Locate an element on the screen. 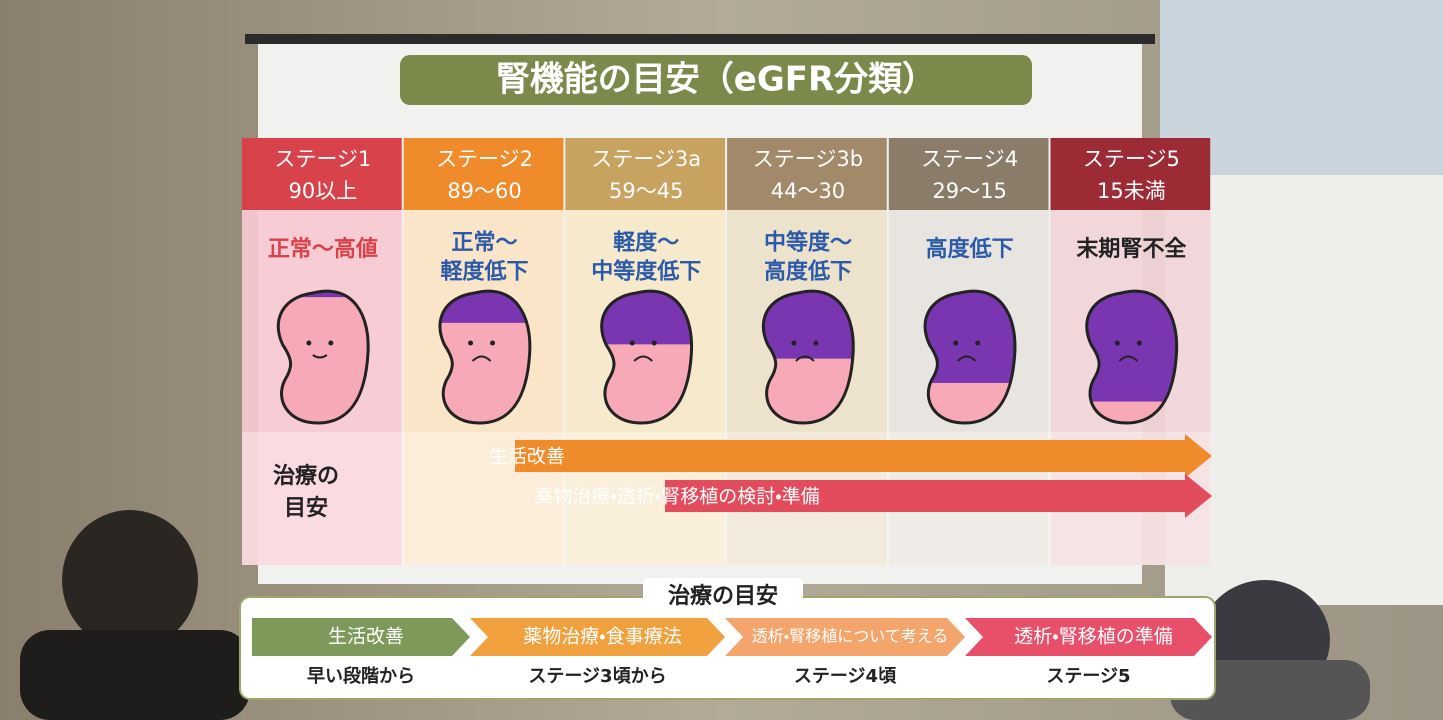  guide-step-timing: 早い段階から is located at coordinates (361, 676).